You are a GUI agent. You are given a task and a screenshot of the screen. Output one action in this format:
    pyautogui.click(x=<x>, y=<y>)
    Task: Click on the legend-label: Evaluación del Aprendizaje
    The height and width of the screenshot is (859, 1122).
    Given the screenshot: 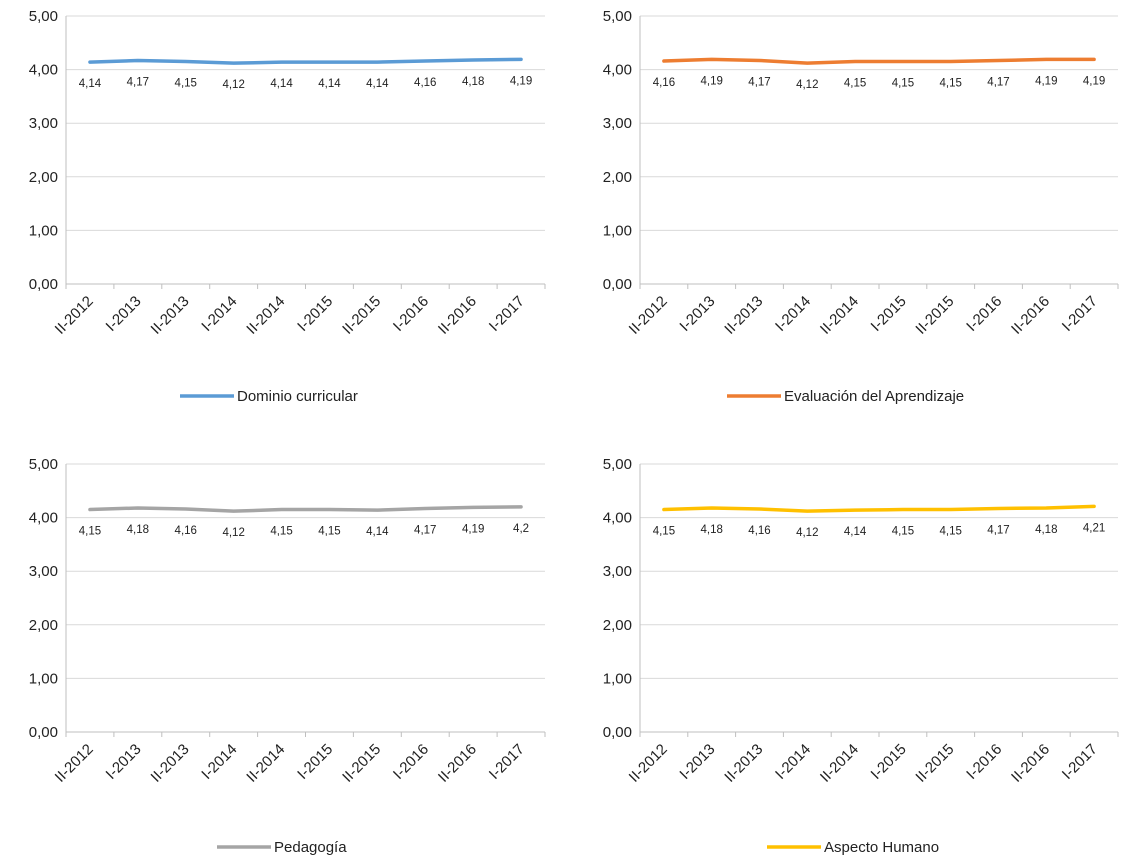 What is the action you would take?
    pyautogui.click(x=874, y=396)
    